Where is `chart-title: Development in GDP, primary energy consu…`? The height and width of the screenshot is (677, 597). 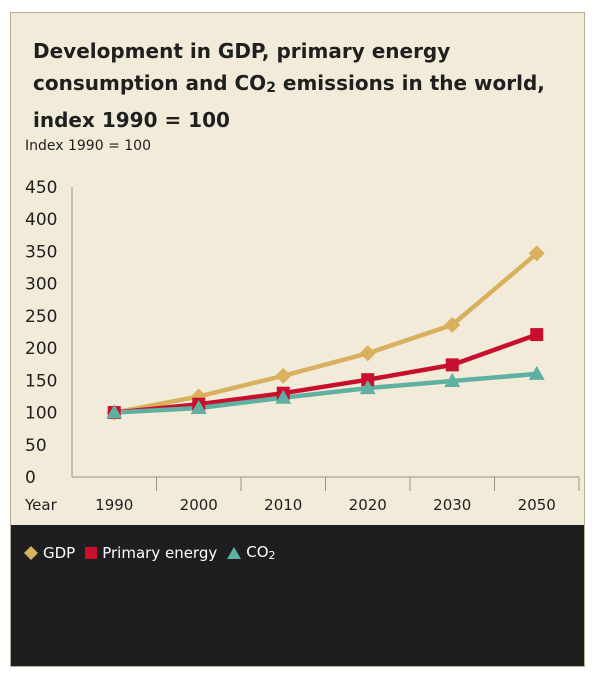 chart-title: Development in GDP, primary energy consu… is located at coordinates (289, 85).